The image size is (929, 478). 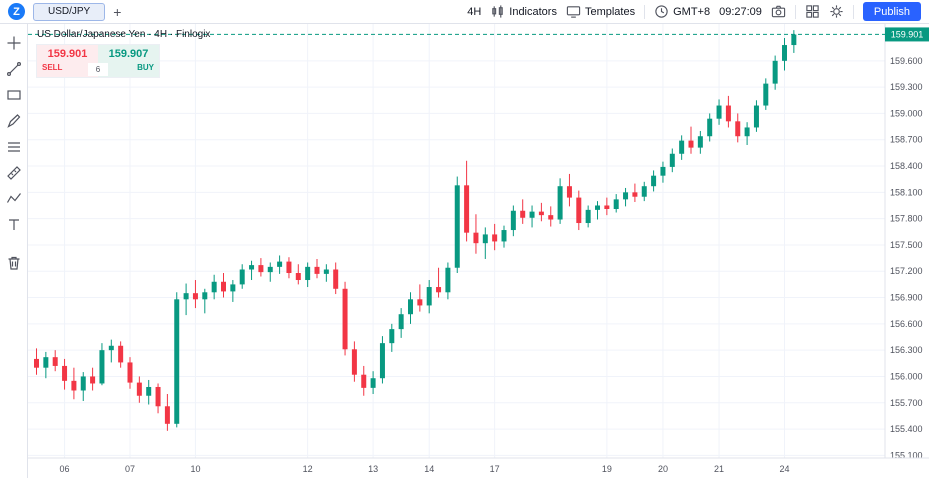 I want to click on pattern-tool-button, so click(x=14, y=198).